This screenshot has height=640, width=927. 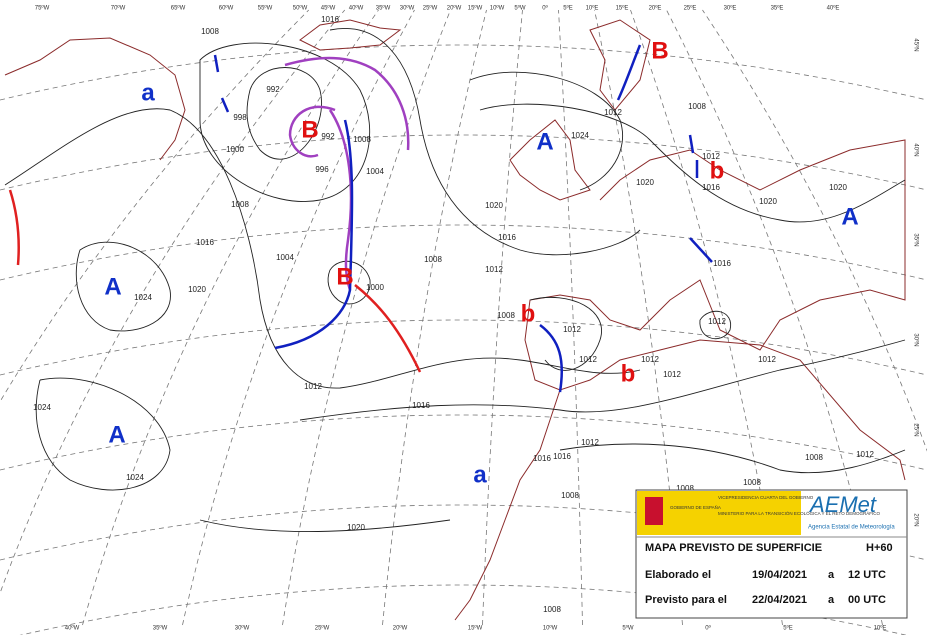 I want to click on pressure-center: B, so click(x=309, y=129).